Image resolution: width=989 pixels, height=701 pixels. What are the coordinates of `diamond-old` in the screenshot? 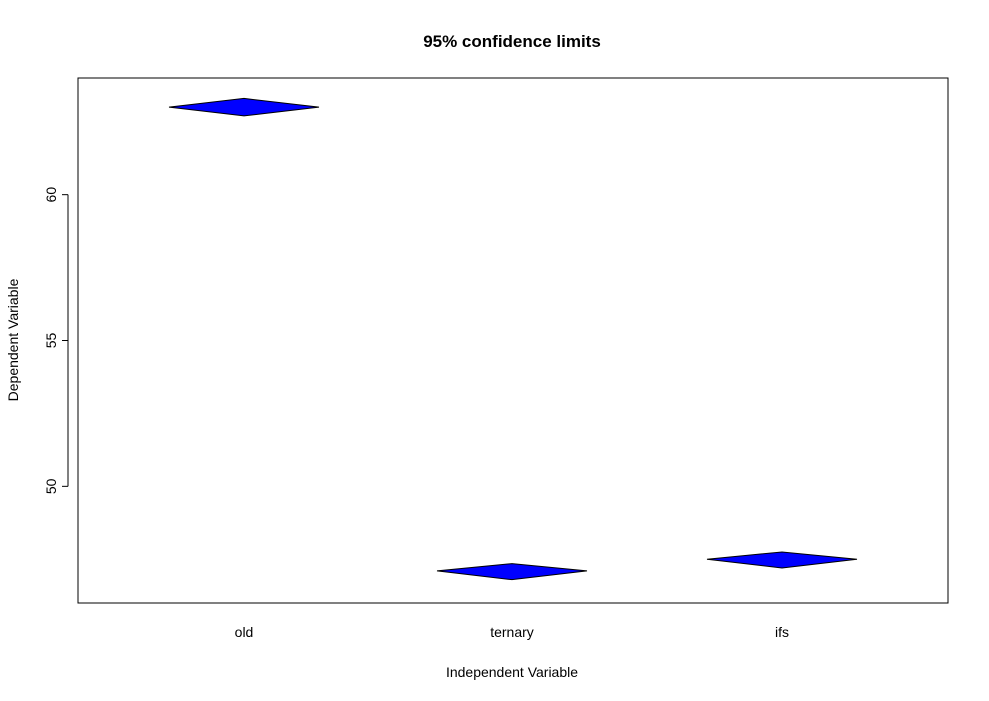 It's located at (244, 107).